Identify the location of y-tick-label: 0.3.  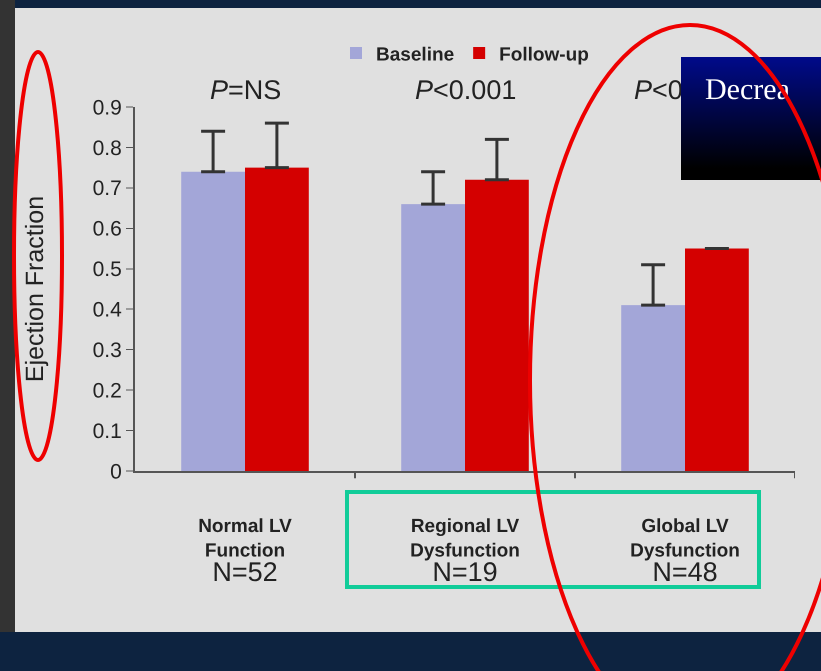
(107, 350).